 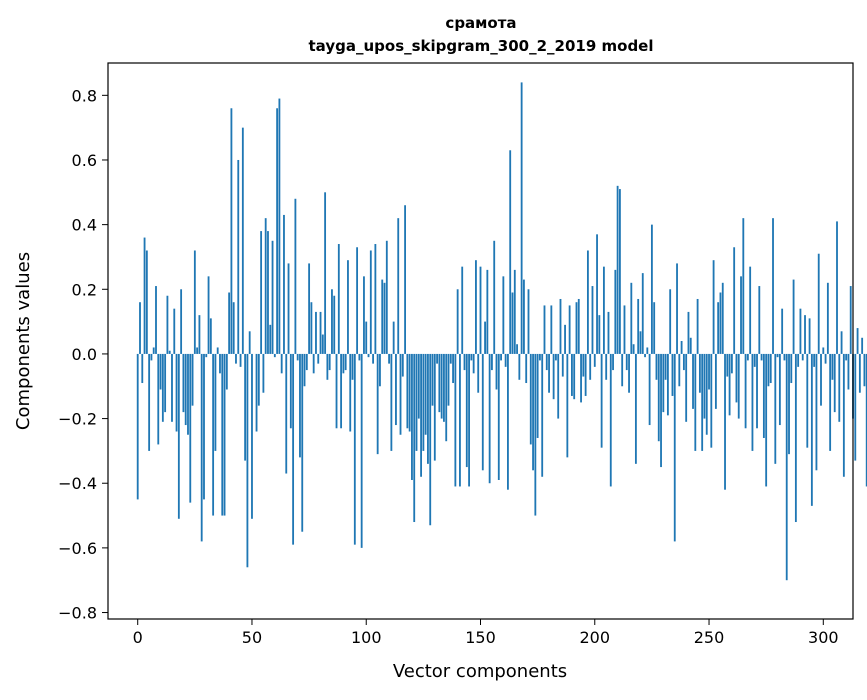 I want to click on x-tick-label: 300, so click(x=823, y=637).